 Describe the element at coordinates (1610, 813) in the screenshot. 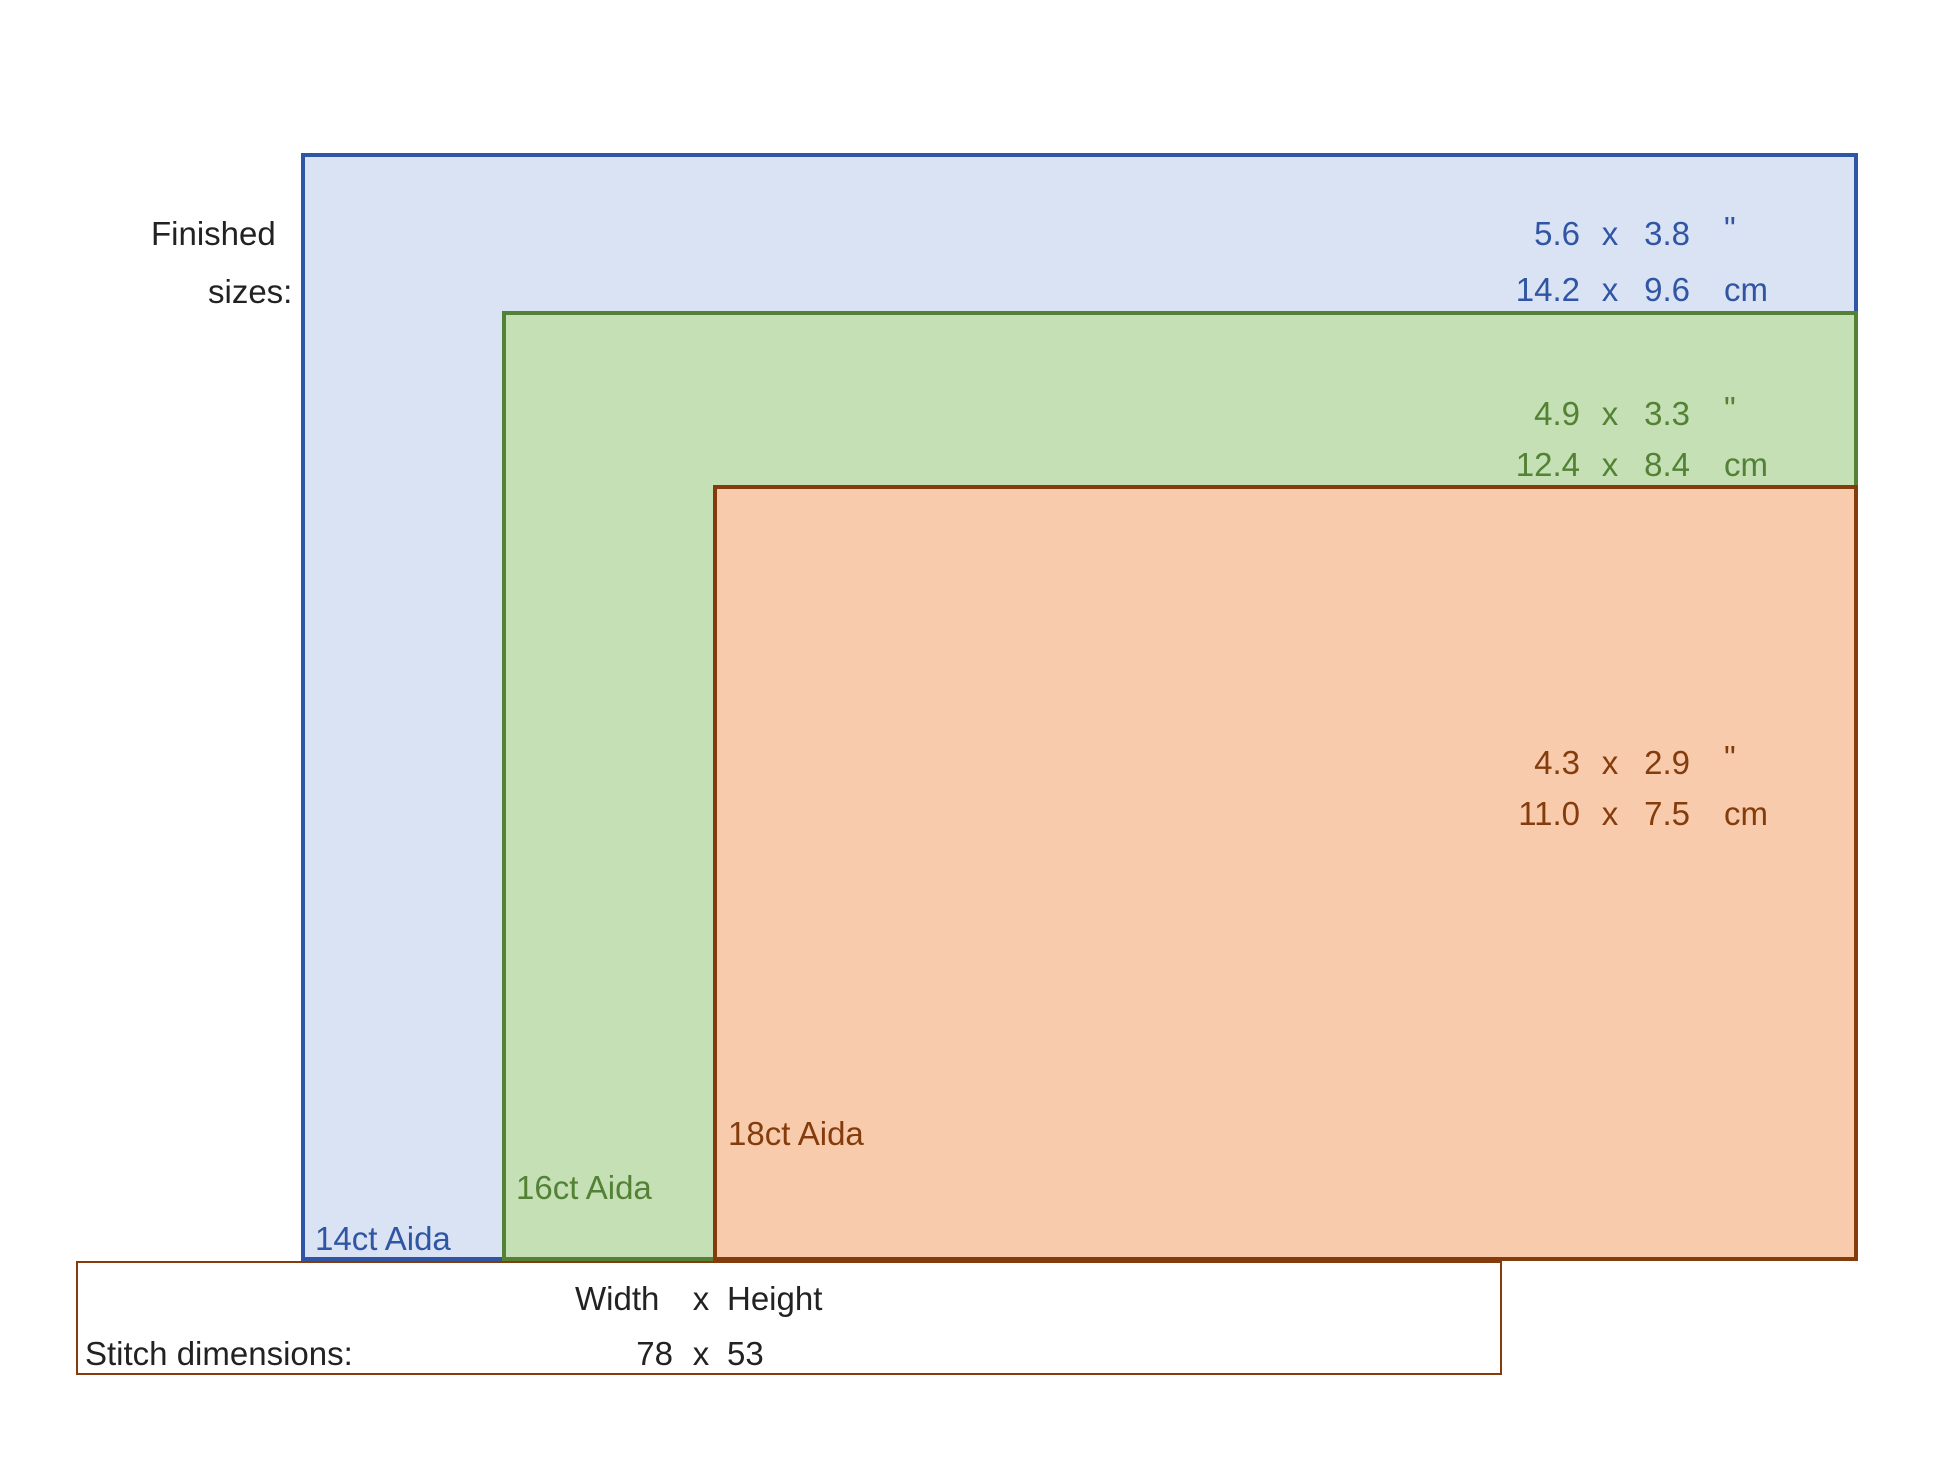

I see `aida-18ct-cm-x: x` at that location.